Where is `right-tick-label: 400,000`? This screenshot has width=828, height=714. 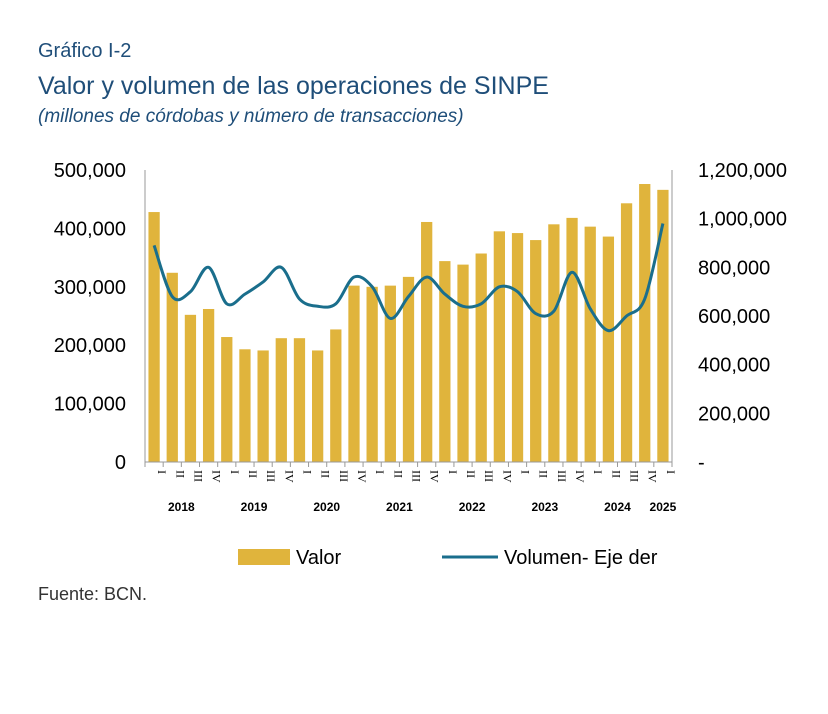
right-tick-label: 400,000 is located at coordinates (734, 366).